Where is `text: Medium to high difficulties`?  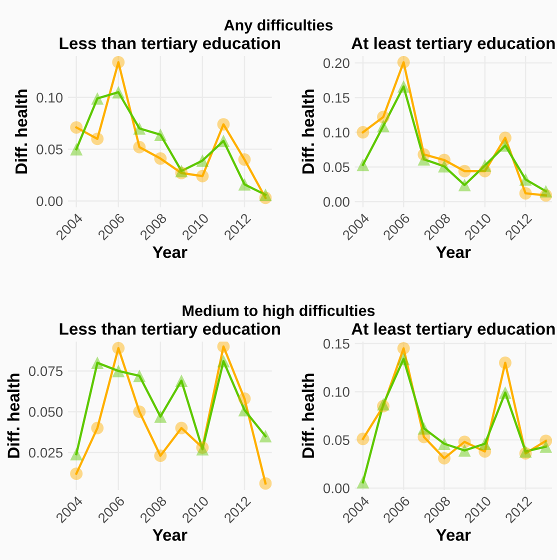 text: Medium to high difficulties is located at coordinates (278, 312).